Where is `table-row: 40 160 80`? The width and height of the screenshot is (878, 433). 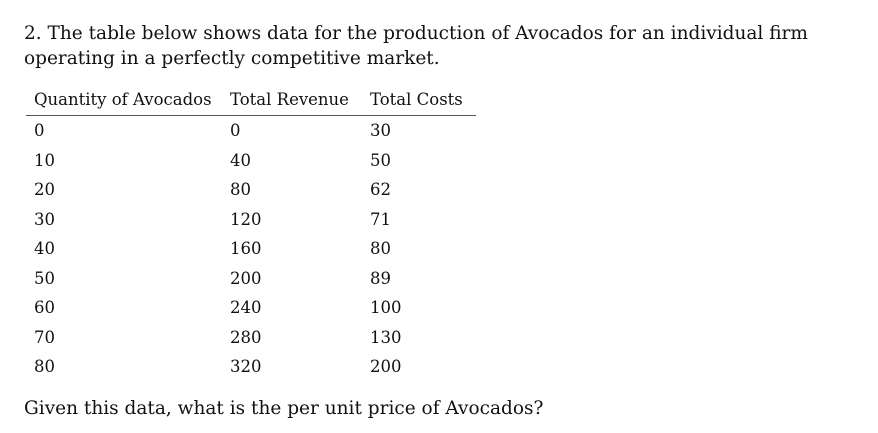
table-row: 40 160 80 is located at coordinates (251, 249).